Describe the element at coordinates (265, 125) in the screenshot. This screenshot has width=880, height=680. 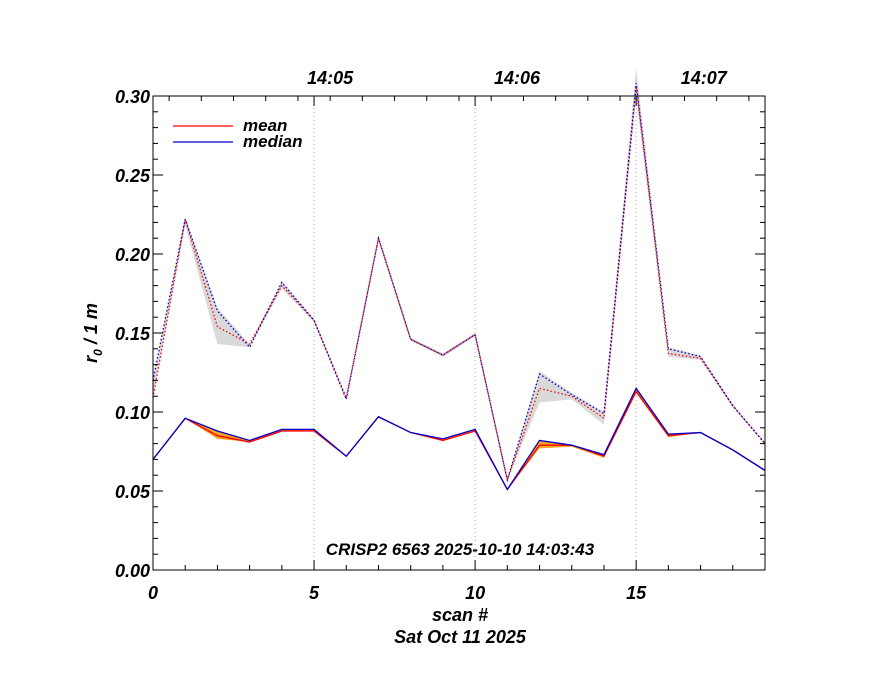
I see `legend-mean-label: mean` at that location.